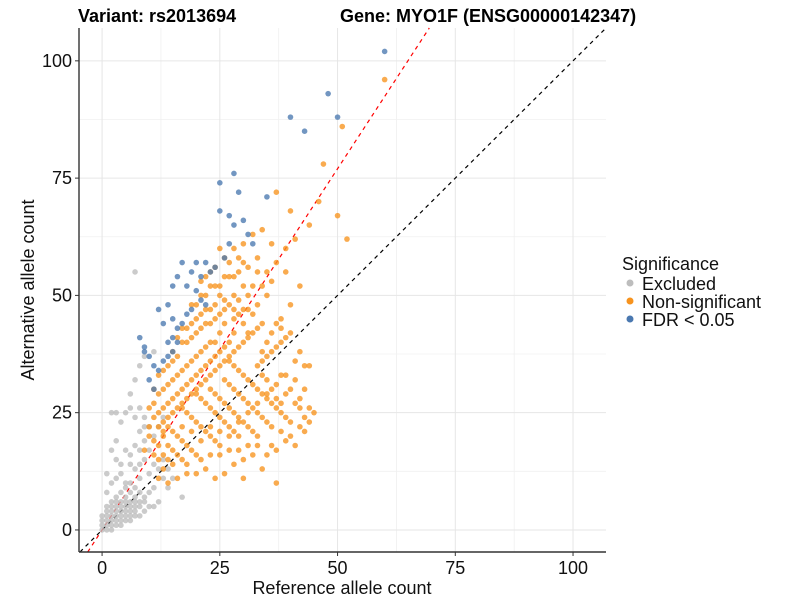 Image resolution: width=800 pixels, height=600 pixels. What do you see at coordinates (67, 530) in the screenshot?
I see `y-tick-label: 0` at bounding box center [67, 530].